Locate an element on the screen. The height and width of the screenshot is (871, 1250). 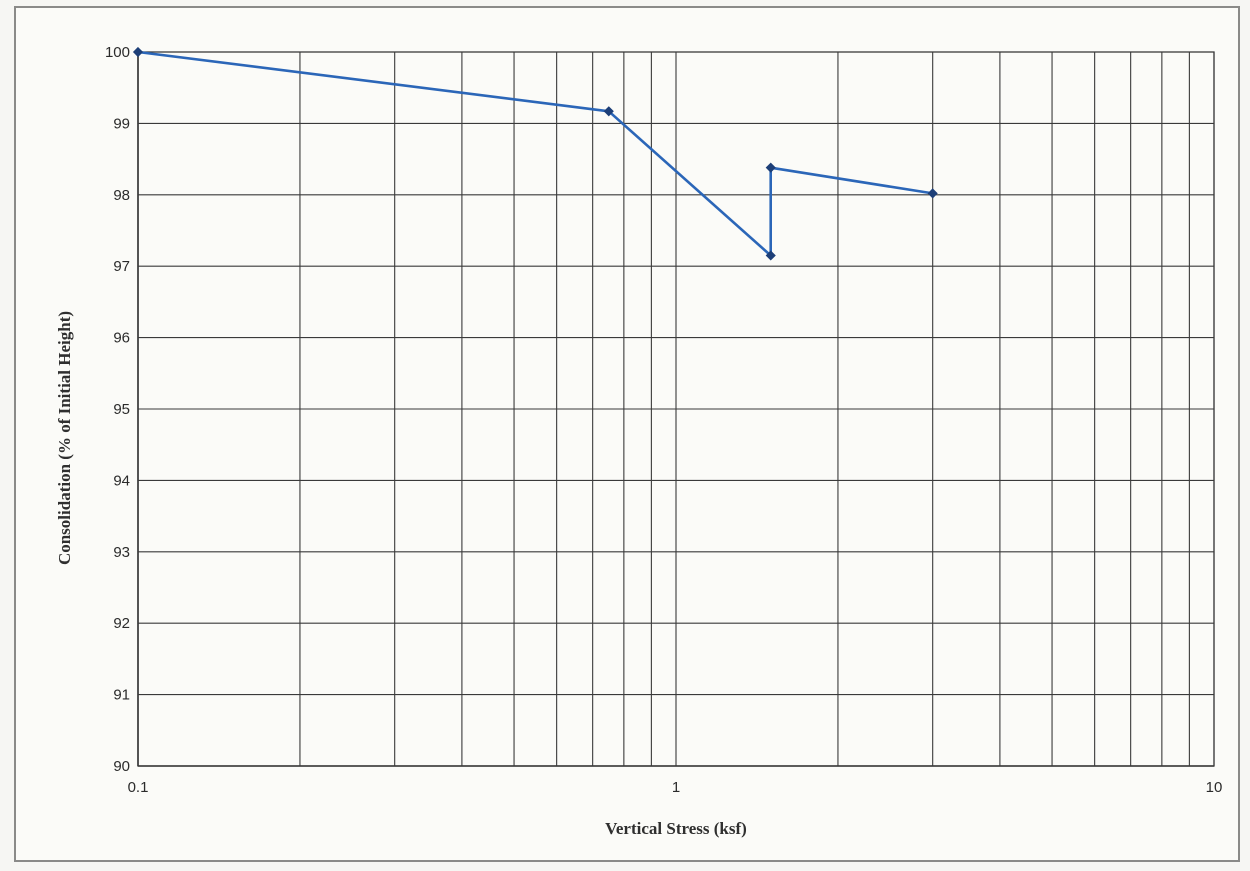
y-tick-label: 95 is located at coordinates (121, 409).